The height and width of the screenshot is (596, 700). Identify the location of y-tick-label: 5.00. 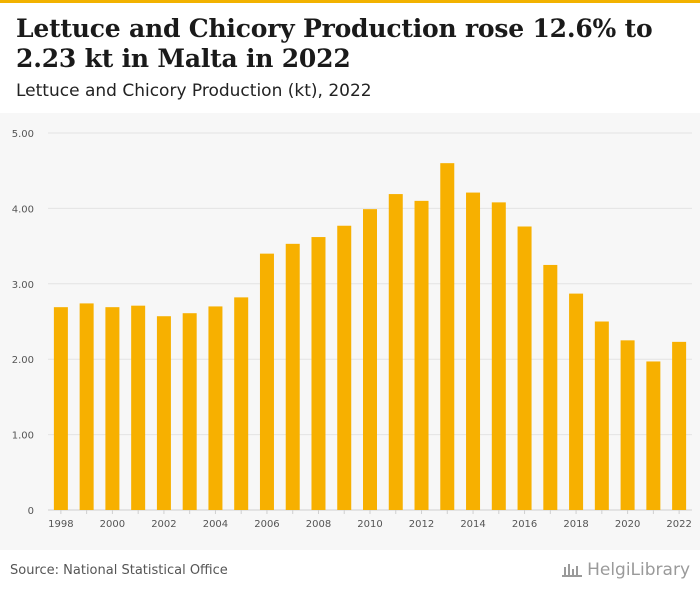
(23, 134).